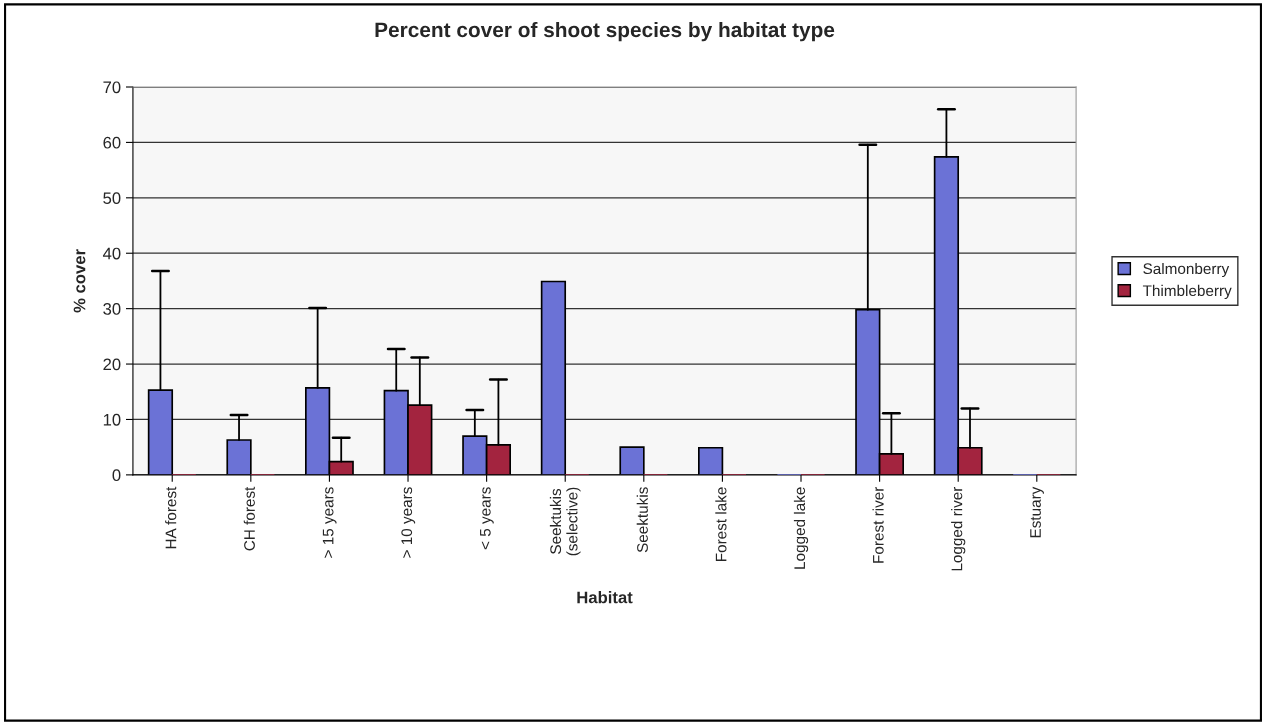  Describe the element at coordinates (721, 524) in the screenshot. I see `x-tick-label: Forest lake` at that location.